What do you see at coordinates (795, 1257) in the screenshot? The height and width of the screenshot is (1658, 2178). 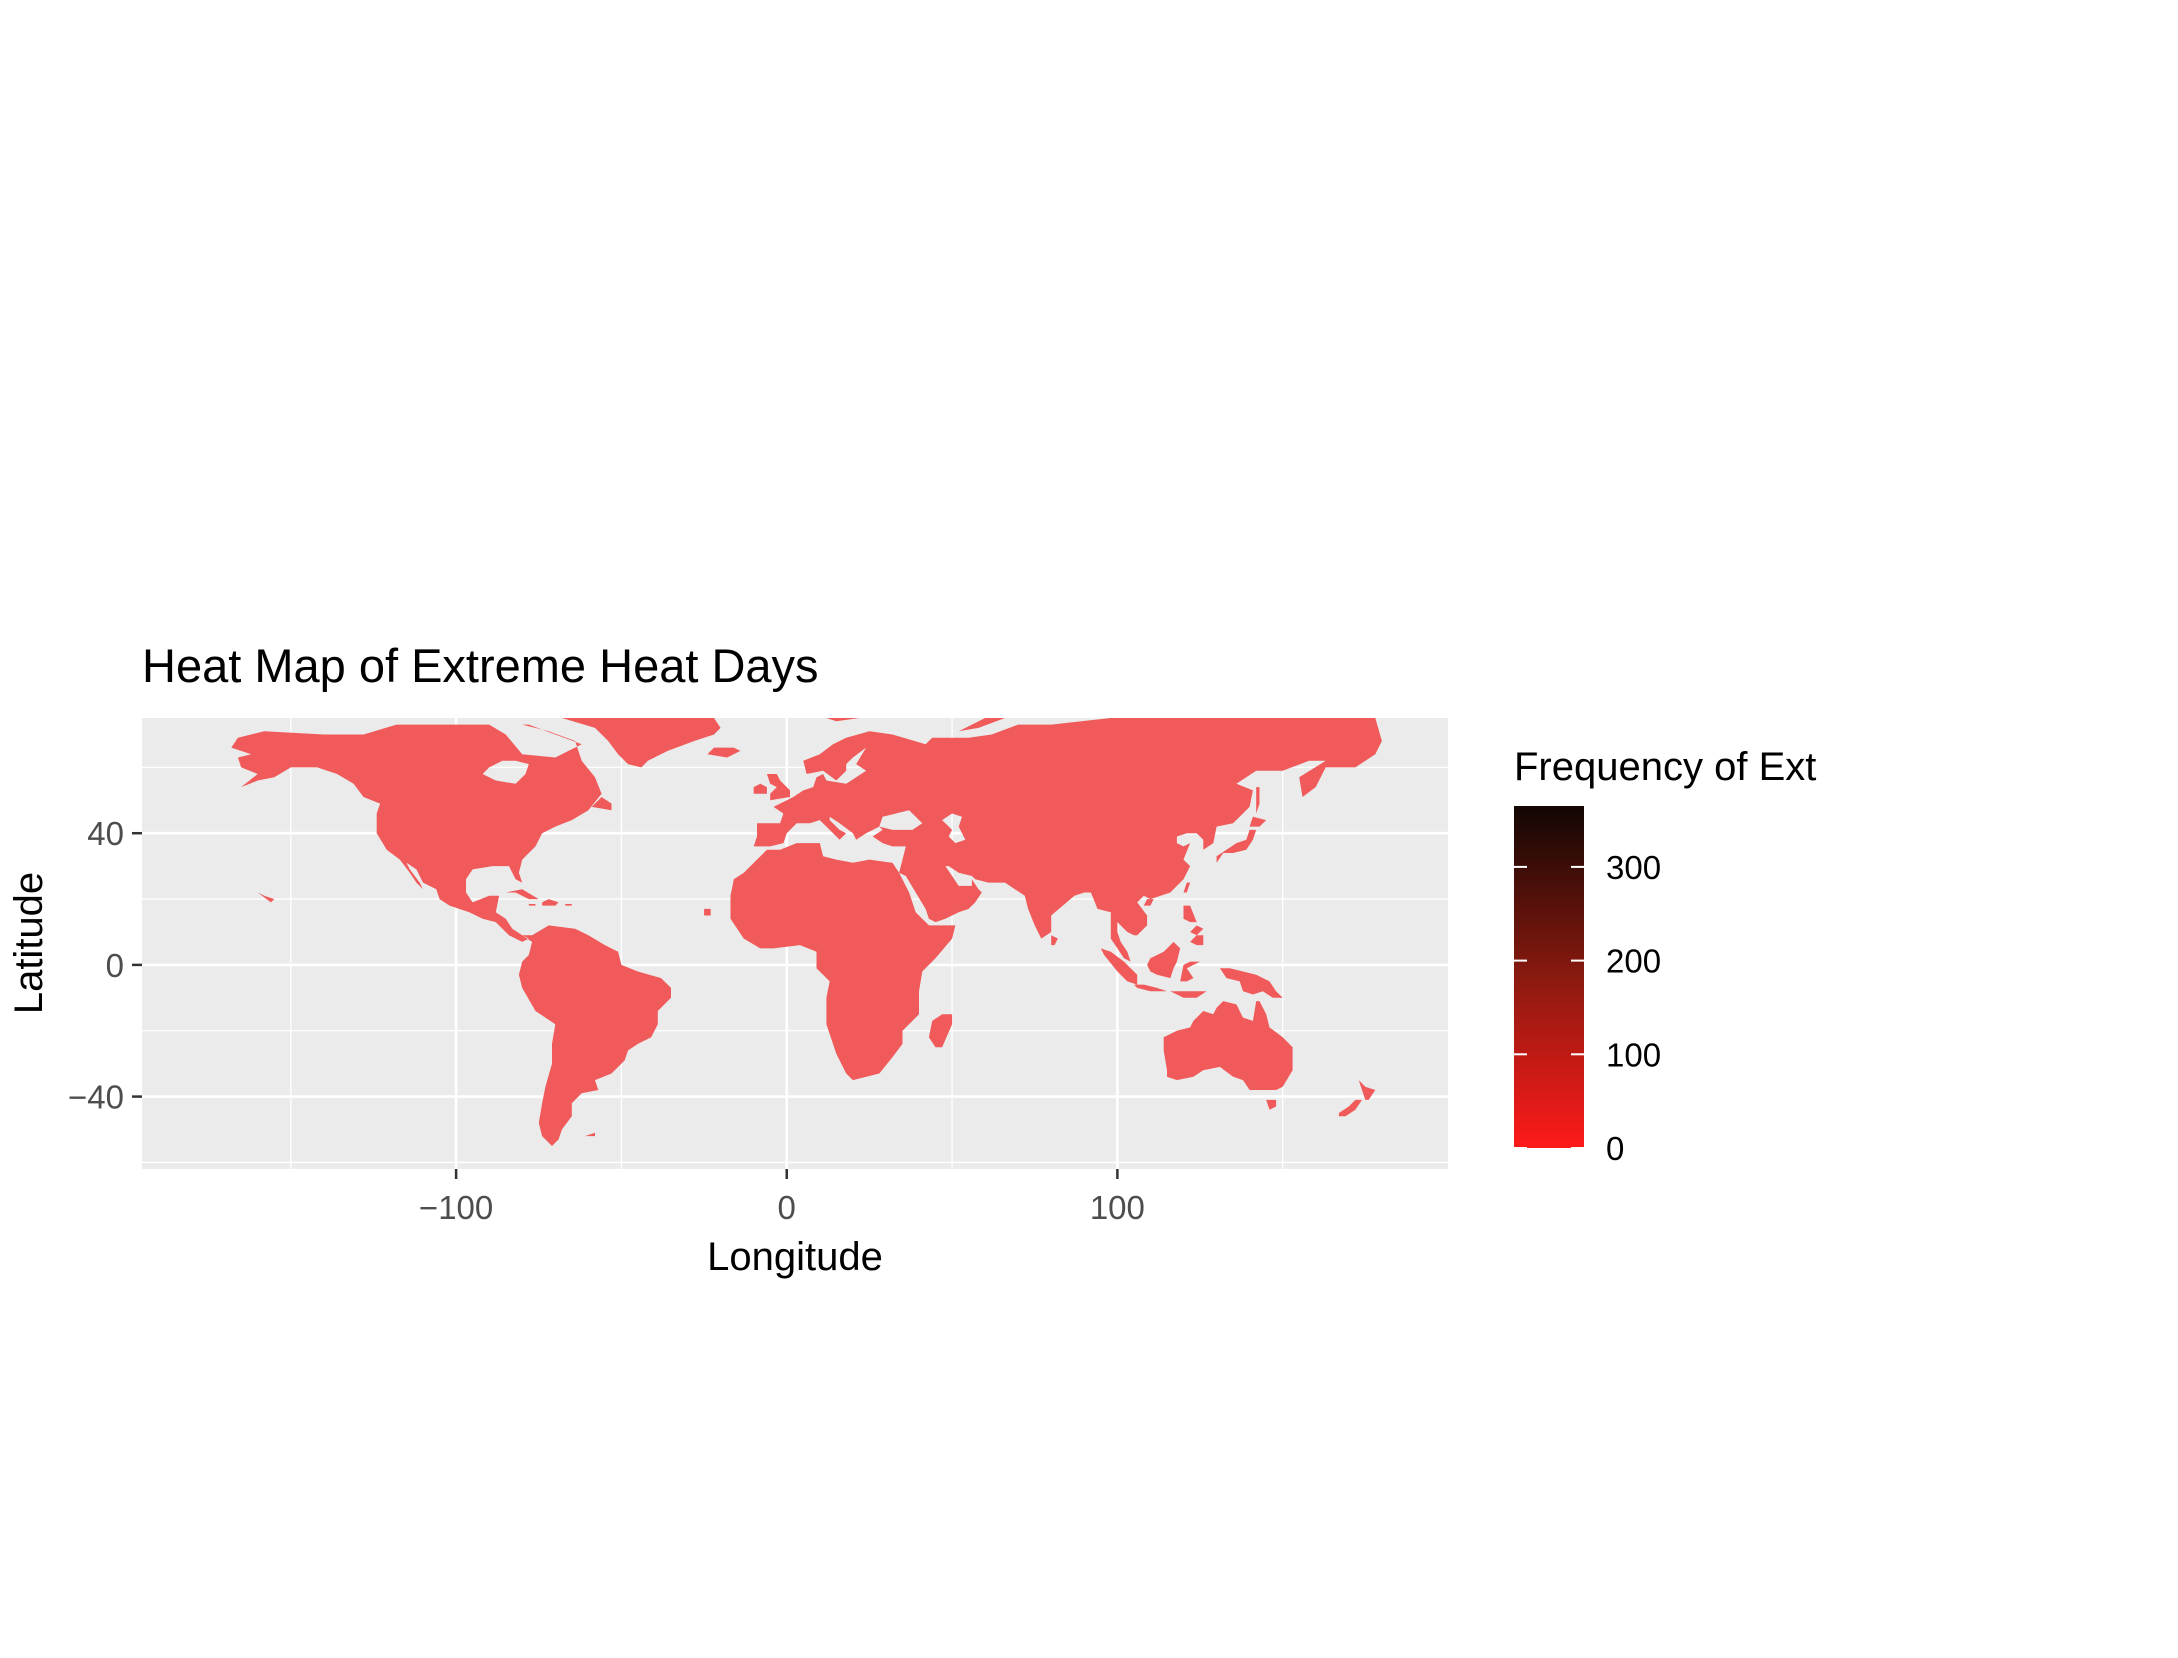 I see `x-axis-label: Longitude` at bounding box center [795, 1257].